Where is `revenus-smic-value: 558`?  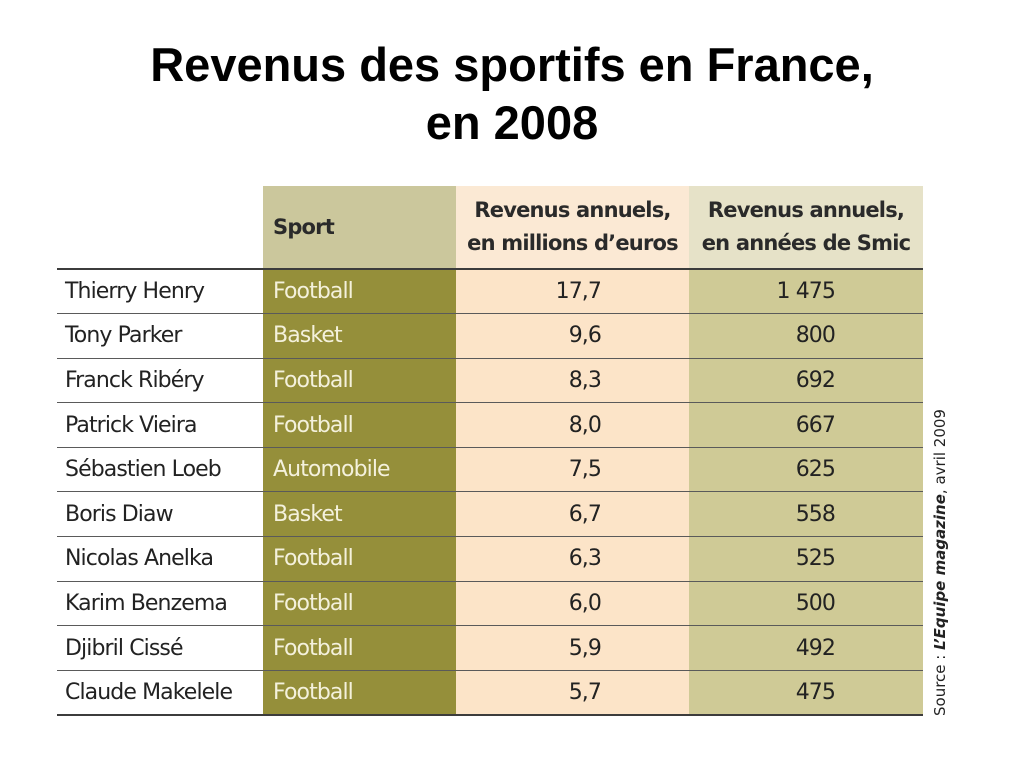 revenus-smic-value: 558 is located at coordinates (806, 514).